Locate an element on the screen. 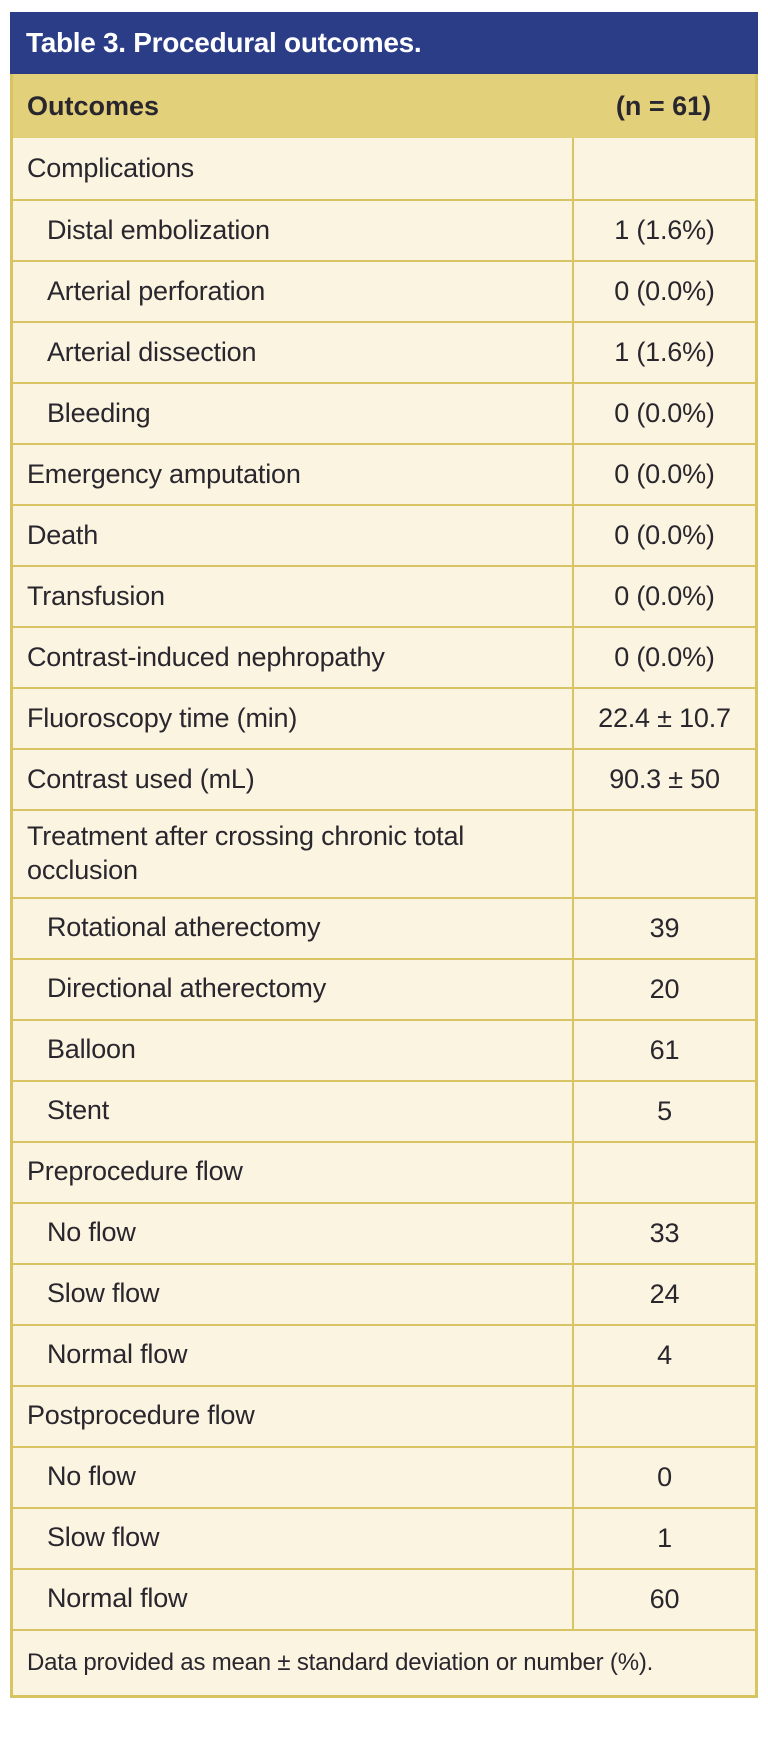 The image size is (768, 1764). table-row: Normal flow 4 is located at coordinates (384, 1354).